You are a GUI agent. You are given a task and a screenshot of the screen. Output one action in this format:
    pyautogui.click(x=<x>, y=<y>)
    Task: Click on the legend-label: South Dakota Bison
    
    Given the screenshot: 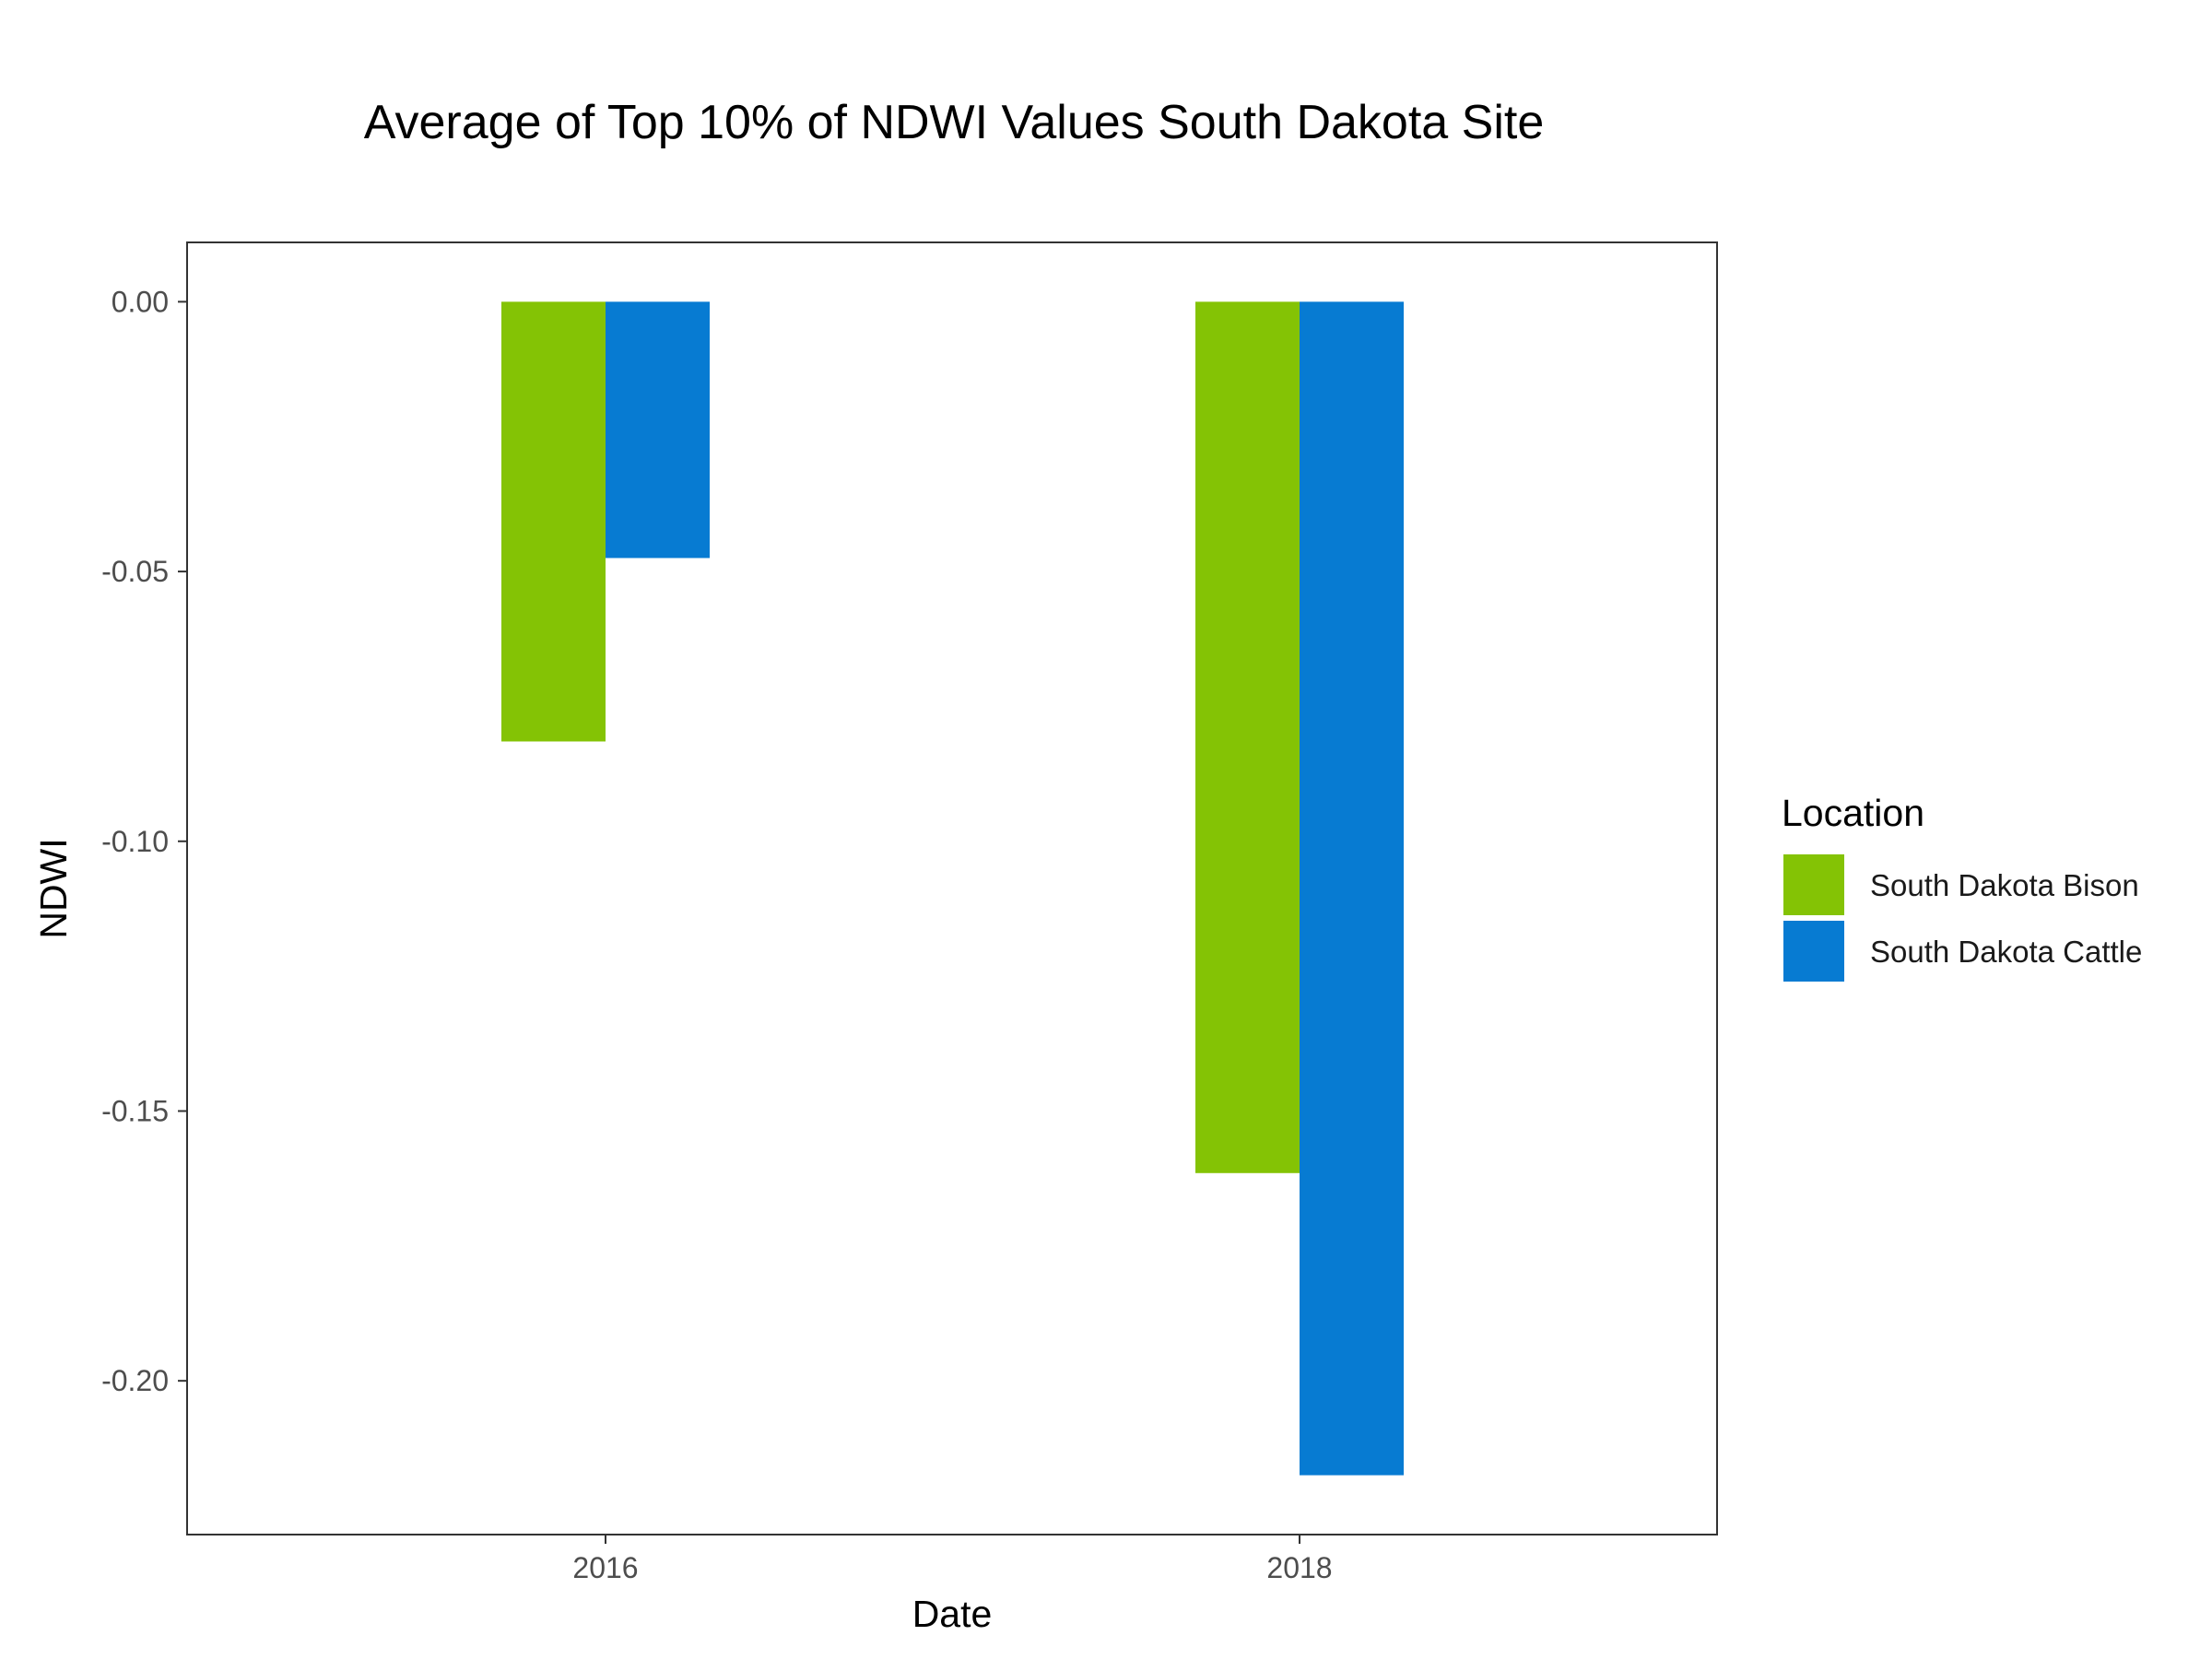 What is the action you would take?
    pyautogui.click(x=2004, y=885)
    